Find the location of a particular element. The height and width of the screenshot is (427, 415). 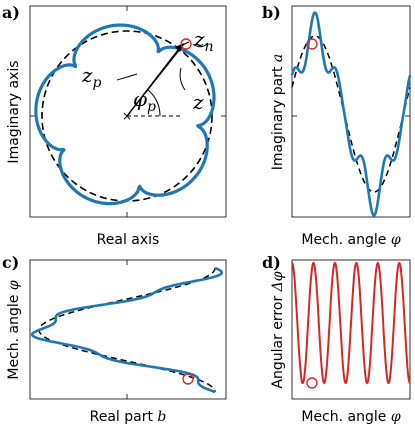

panel-b-reference-curve is located at coordinates (351, 114).